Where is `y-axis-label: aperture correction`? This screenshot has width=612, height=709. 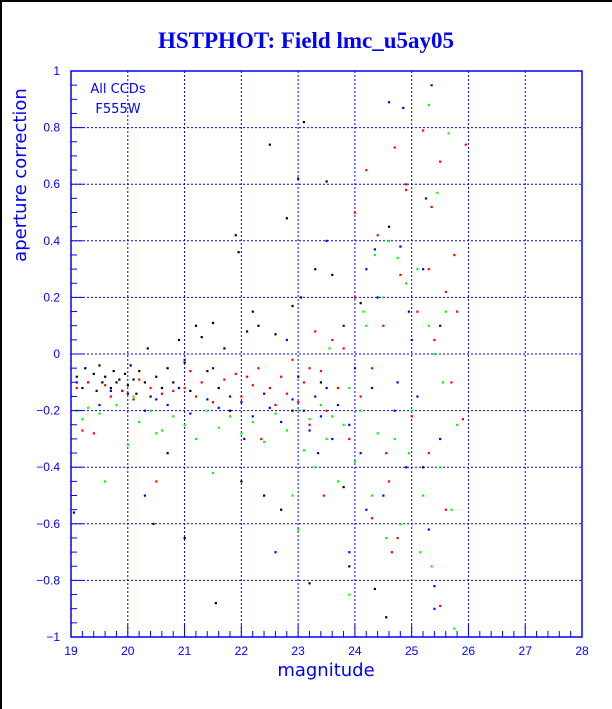
y-axis-label: aperture correction is located at coordinates (20, 175).